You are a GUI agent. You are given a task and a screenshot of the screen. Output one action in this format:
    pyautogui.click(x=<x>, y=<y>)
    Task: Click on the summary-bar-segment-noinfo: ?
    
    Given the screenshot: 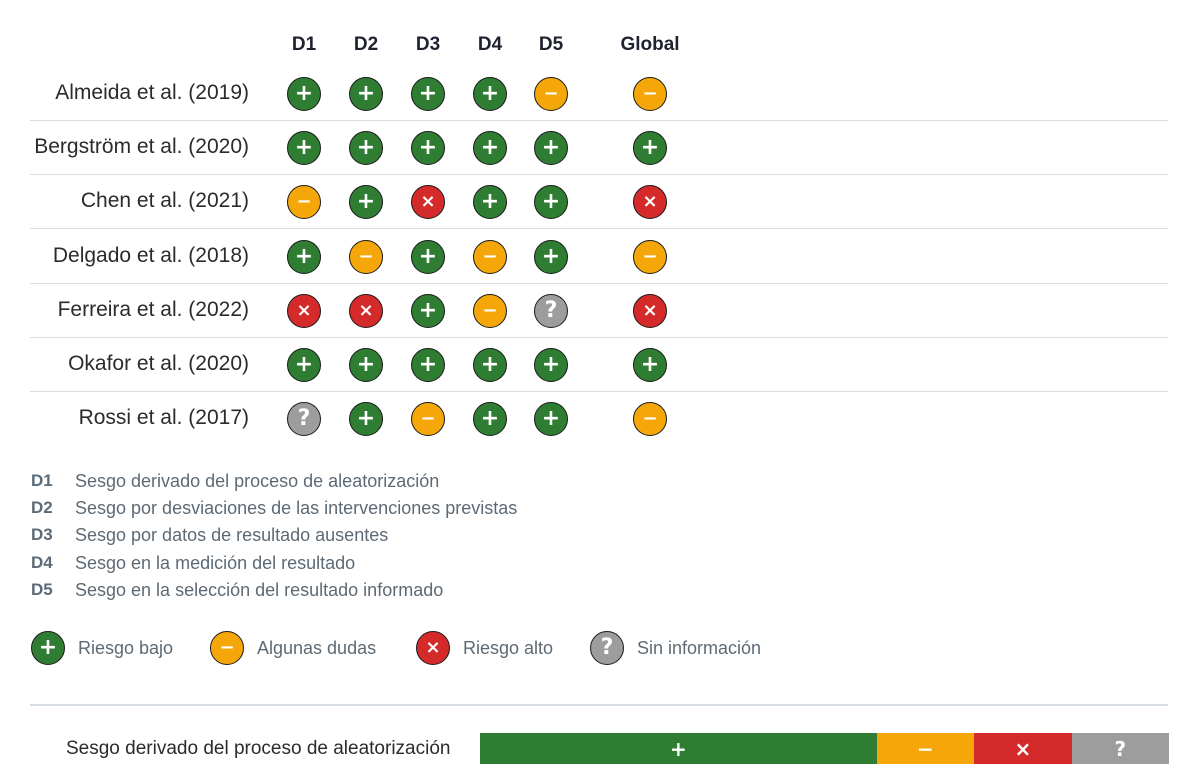 What is the action you would take?
    pyautogui.click(x=1120, y=748)
    